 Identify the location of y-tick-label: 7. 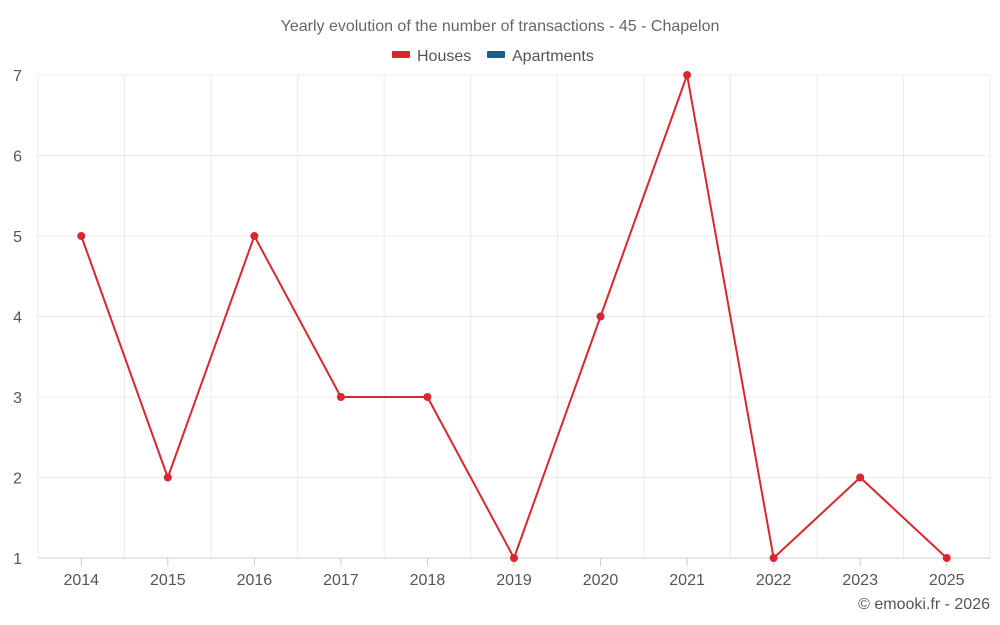
(17, 76).